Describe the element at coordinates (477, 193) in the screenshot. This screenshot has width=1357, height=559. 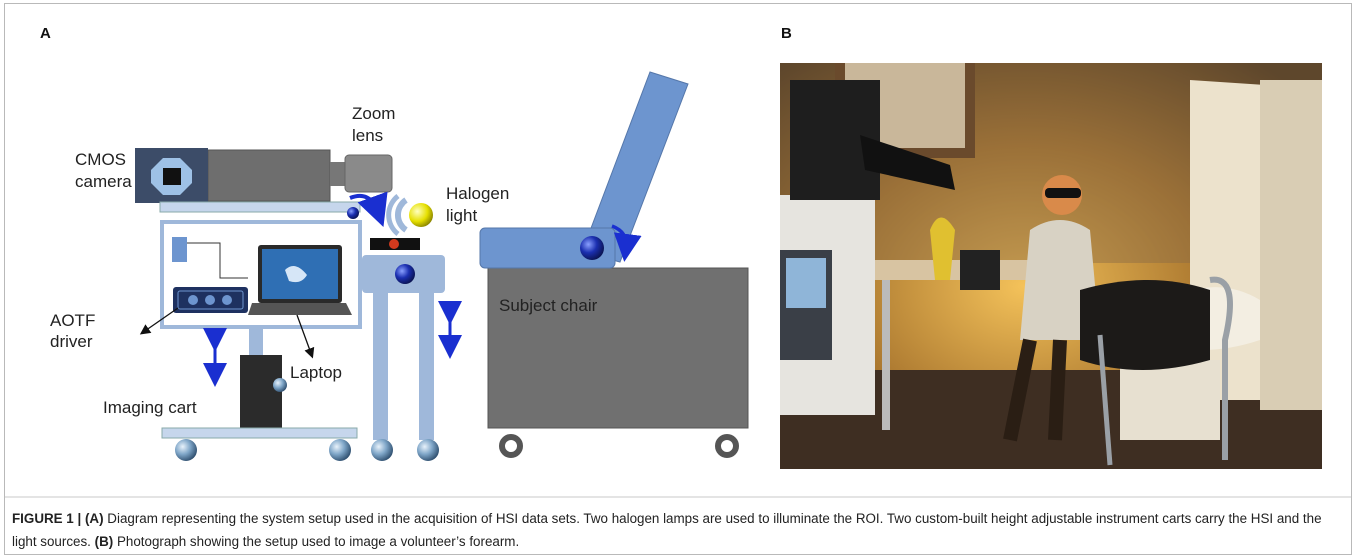
I see `label: Halogen` at that location.